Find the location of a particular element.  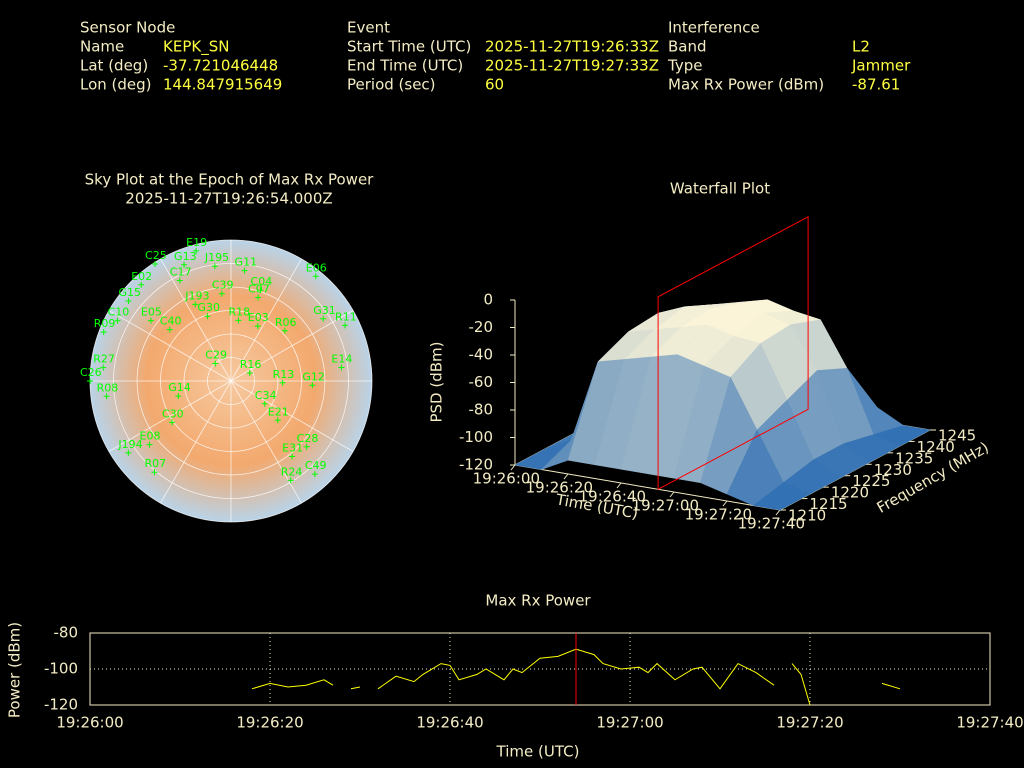

field-value: -87.61 is located at coordinates (876, 85).